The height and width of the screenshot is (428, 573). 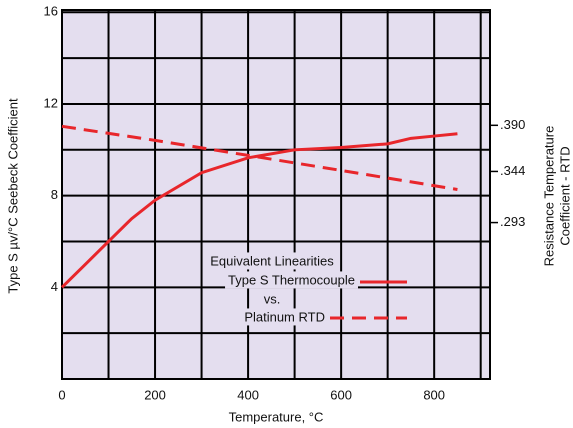 I want to click on y-tick-label: 4, so click(x=54, y=286).